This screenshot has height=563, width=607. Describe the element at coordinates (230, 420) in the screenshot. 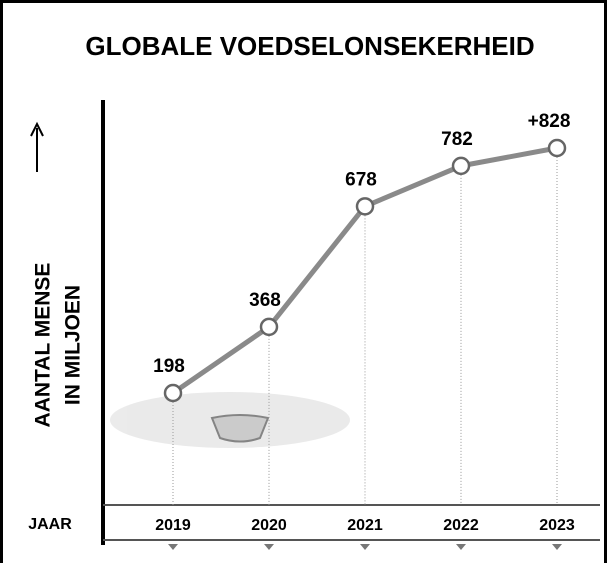

I see `crowd-illustration` at that location.